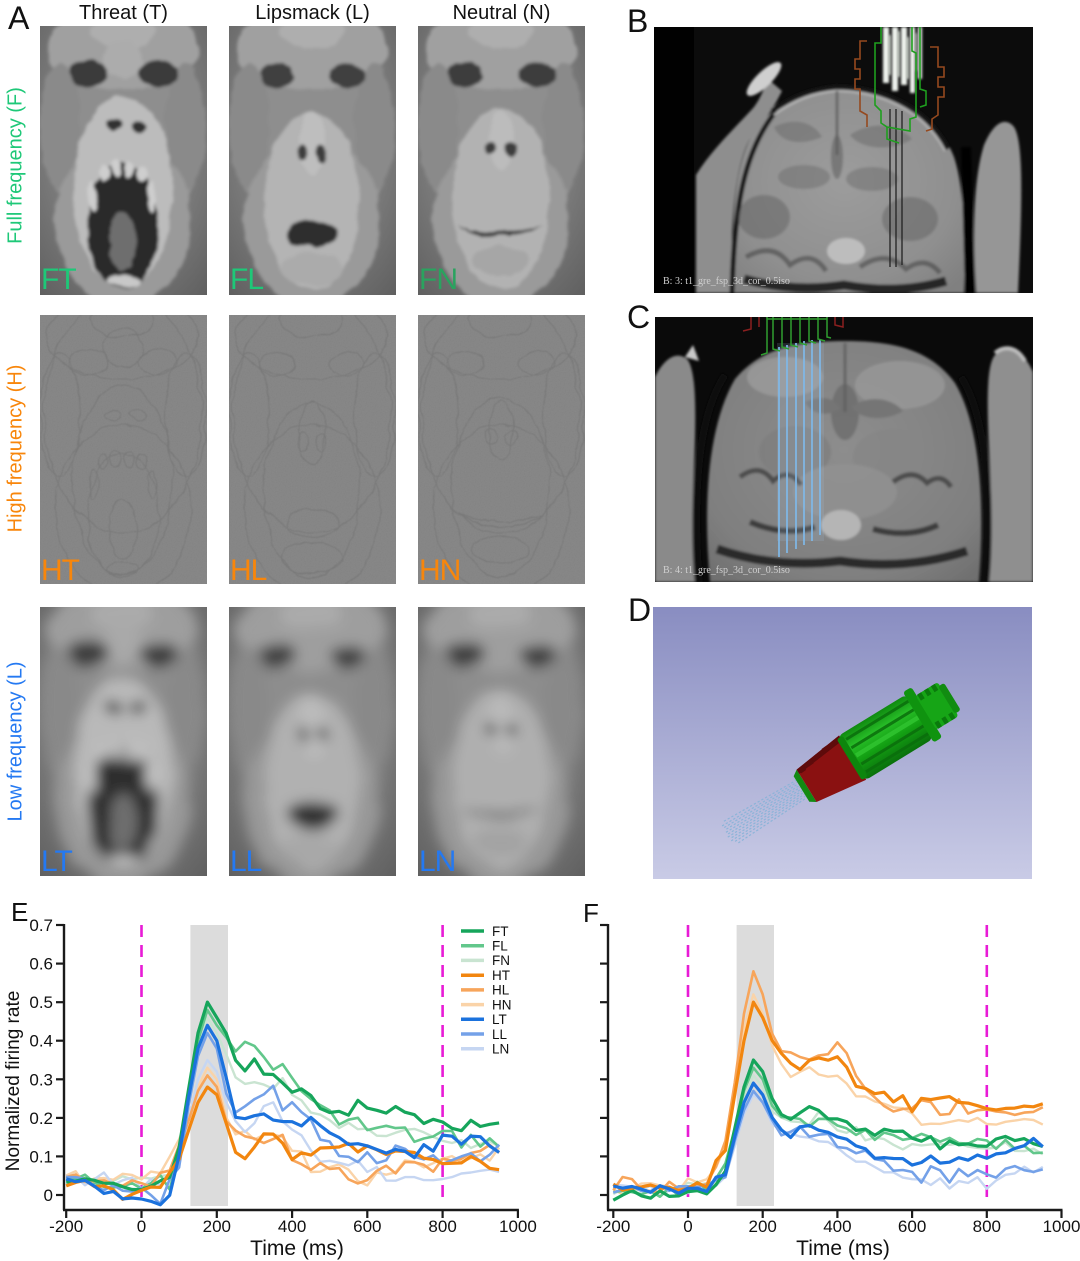 This screenshot has height=1261, width=1080. What do you see at coordinates (41, 925) in the screenshot?
I see `svg-text: 0.7` at bounding box center [41, 925].